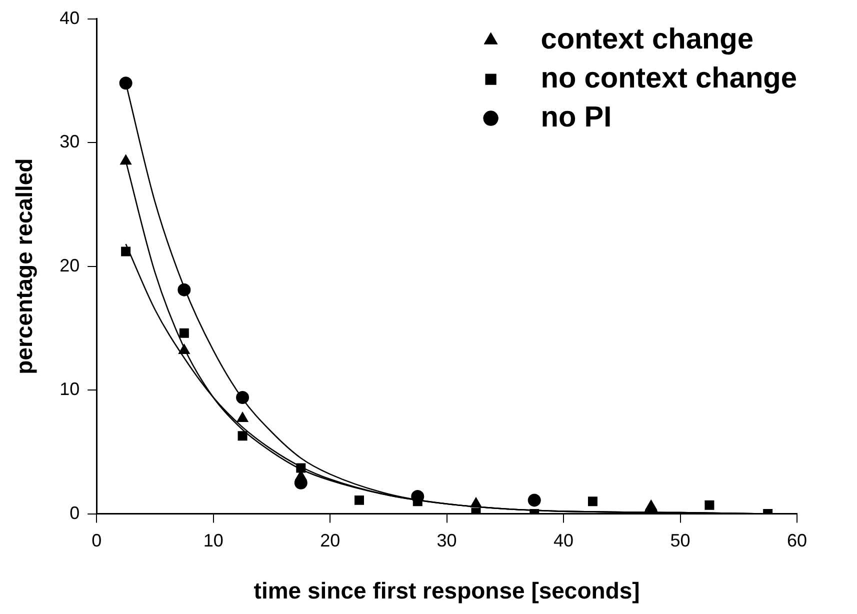 This screenshot has width=857, height=614. Describe the element at coordinates (446, 540) in the screenshot. I see `x-tick-label: 30` at that location.